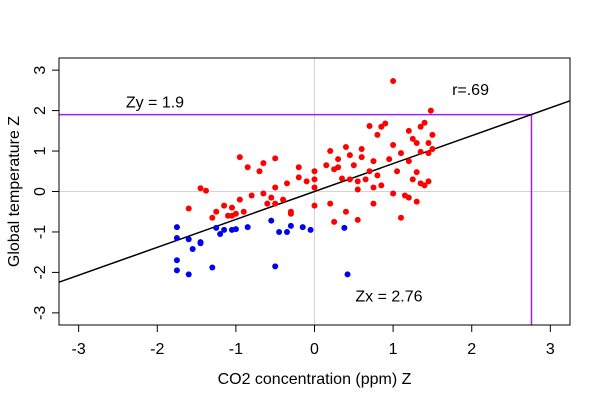 Image resolution: width=600 pixels, height=400 pixels. I want to click on x-axis-title: CO2 concentration (ppm) Z, so click(315, 379).